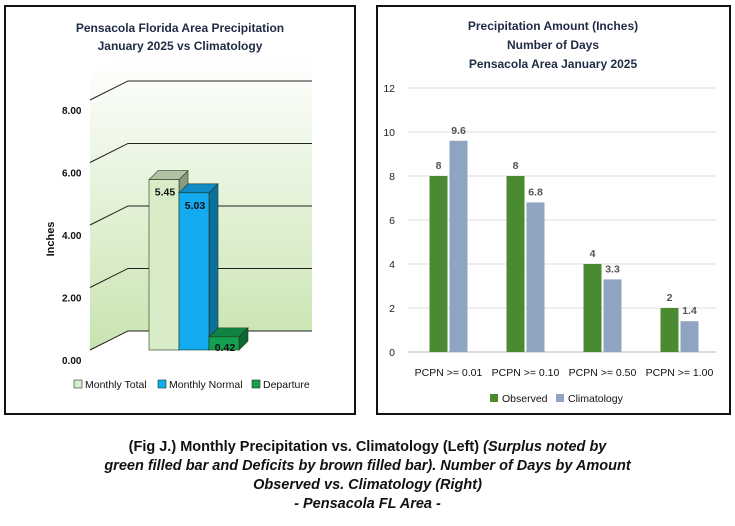 The height and width of the screenshot is (526, 735). I want to click on right-chart-title-line1: Precipitation Amount (Inches), so click(553, 26).